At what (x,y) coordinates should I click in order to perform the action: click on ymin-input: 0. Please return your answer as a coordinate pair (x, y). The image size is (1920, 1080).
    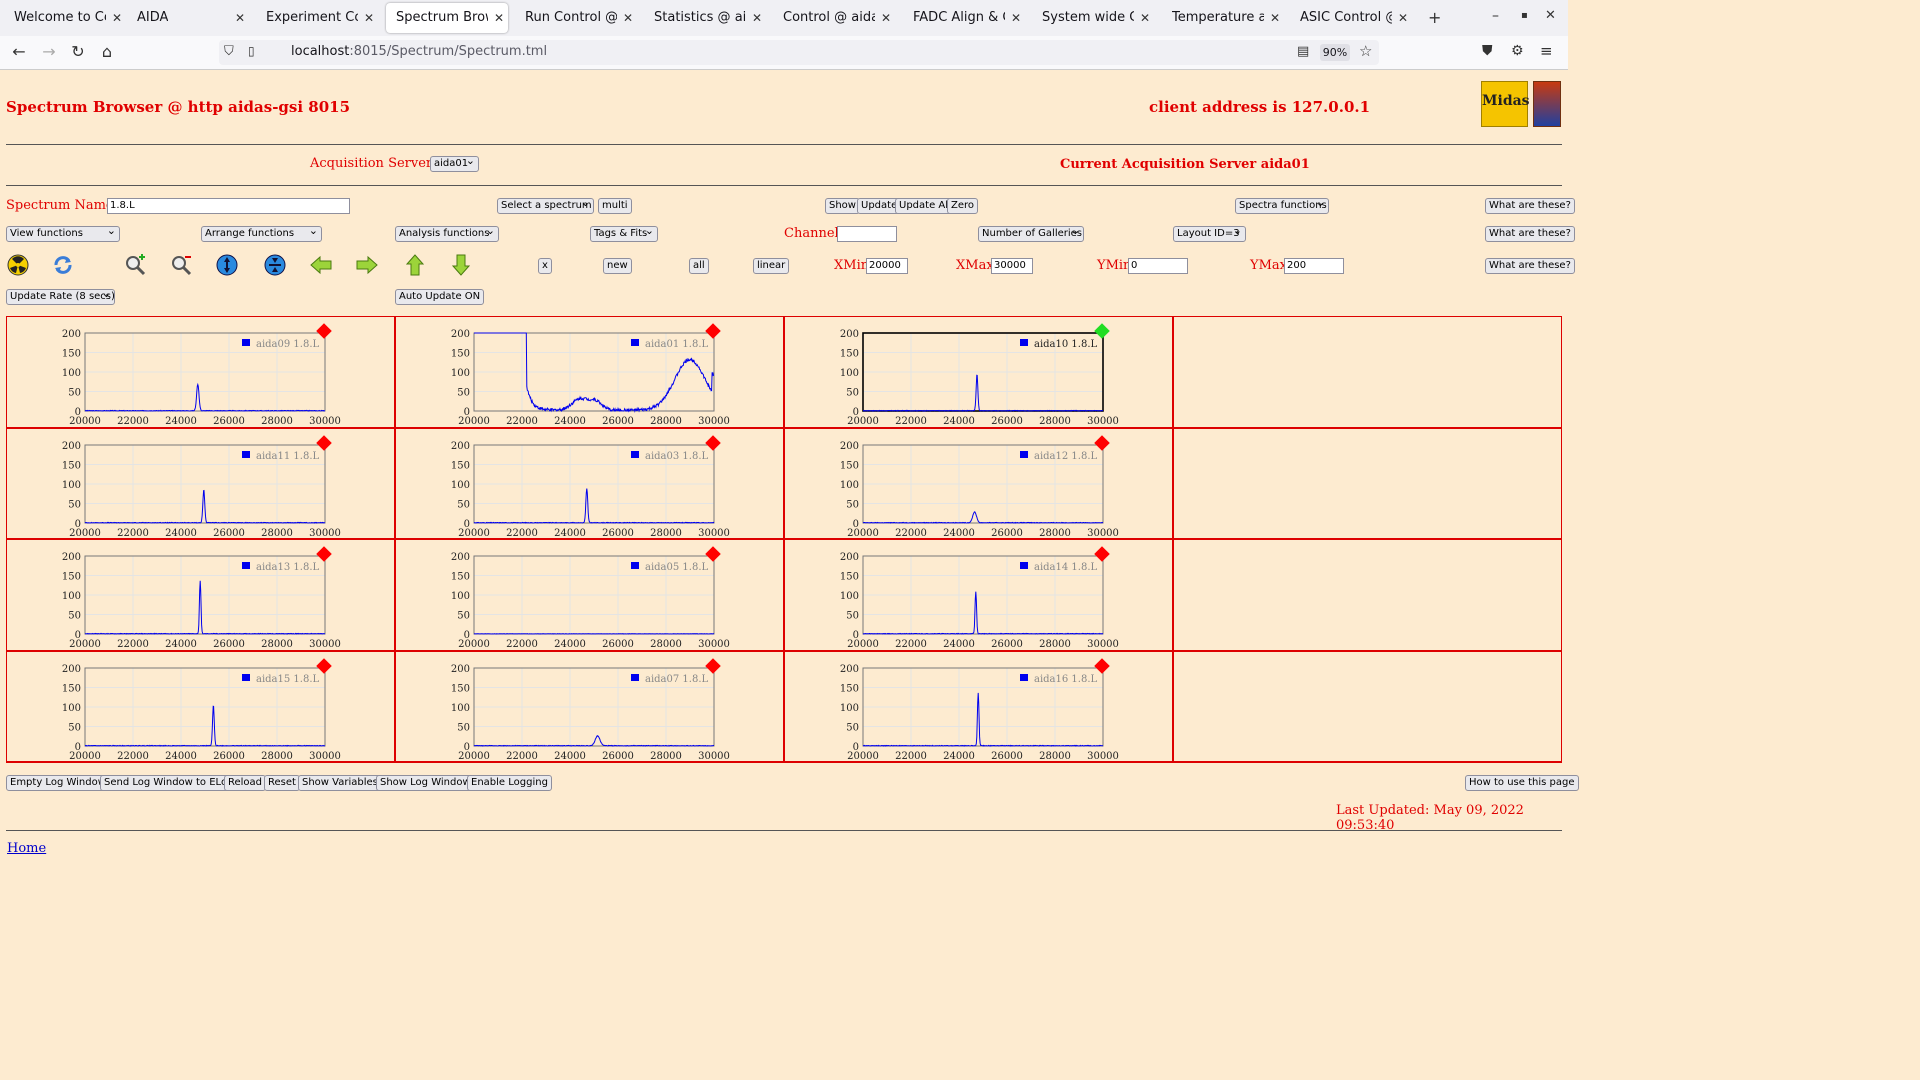
    Looking at the image, I should click on (1158, 266).